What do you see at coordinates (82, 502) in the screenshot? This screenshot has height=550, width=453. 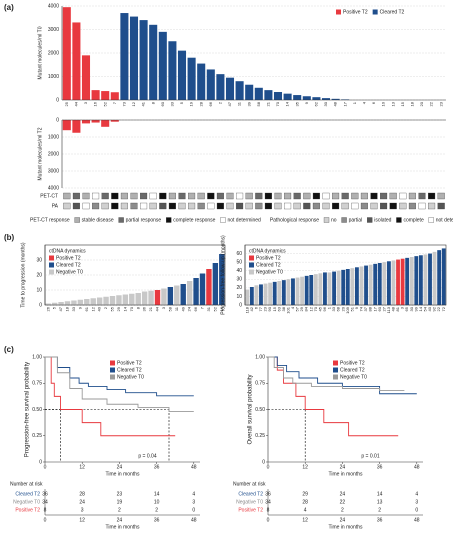 I see `risk-value: 24` at bounding box center [82, 502].